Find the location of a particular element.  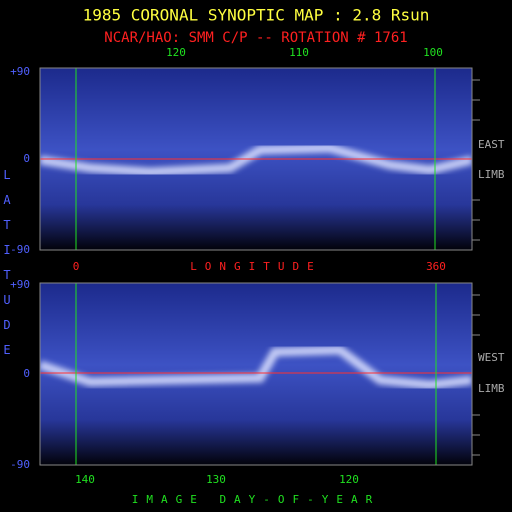

side-label: WEST is located at coordinates (491, 357).